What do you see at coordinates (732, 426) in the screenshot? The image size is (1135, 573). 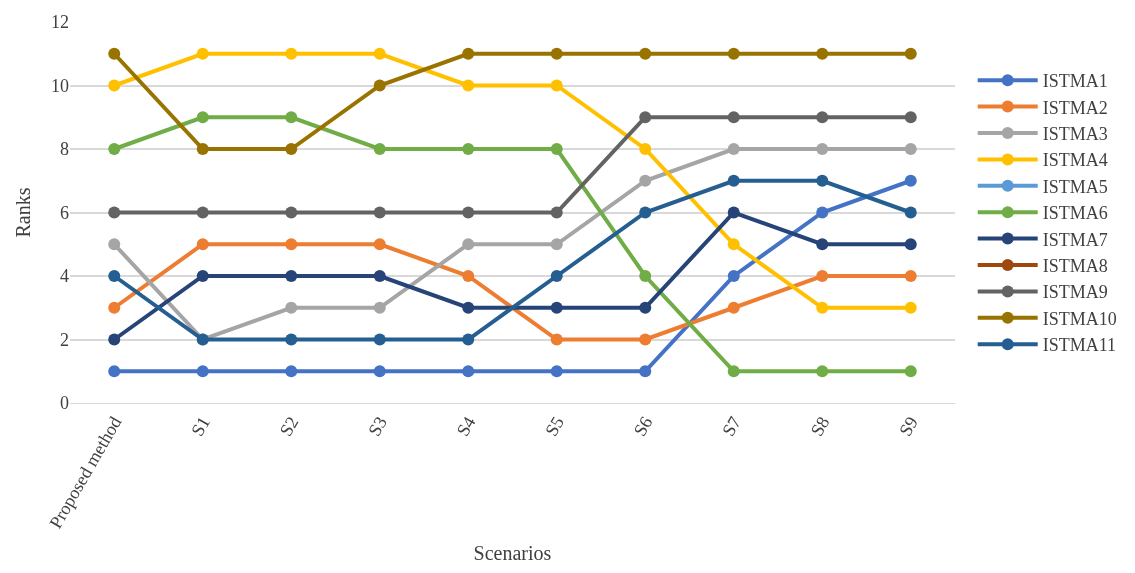 I see `x-tick-label: S7` at bounding box center [732, 426].